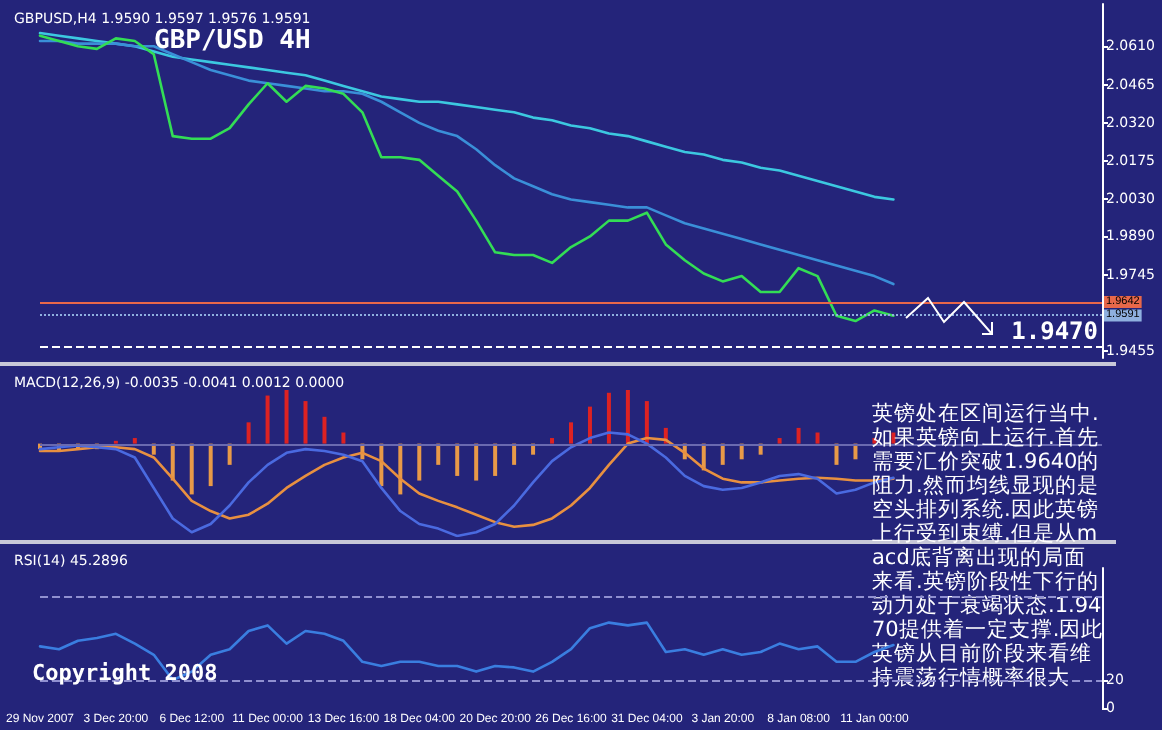 The height and width of the screenshot is (730, 1162). What do you see at coordinates (125, 673) in the screenshot?
I see `annotation: Copyright 2008` at bounding box center [125, 673].